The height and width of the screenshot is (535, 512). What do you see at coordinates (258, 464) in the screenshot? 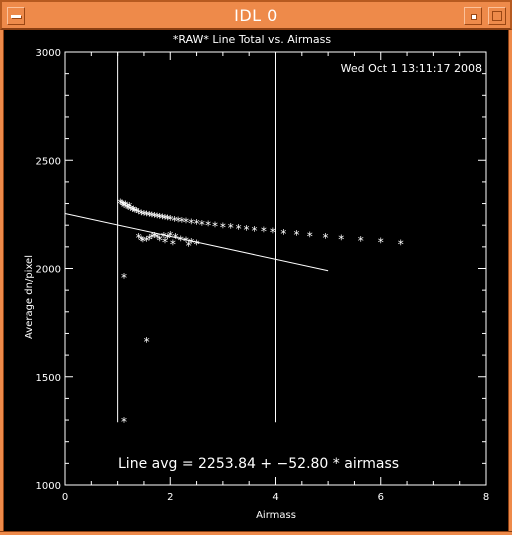
I see `fit-equation-label: Line avg = 2253.84 + −52.80 * airmass` at bounding box center [258, 464].